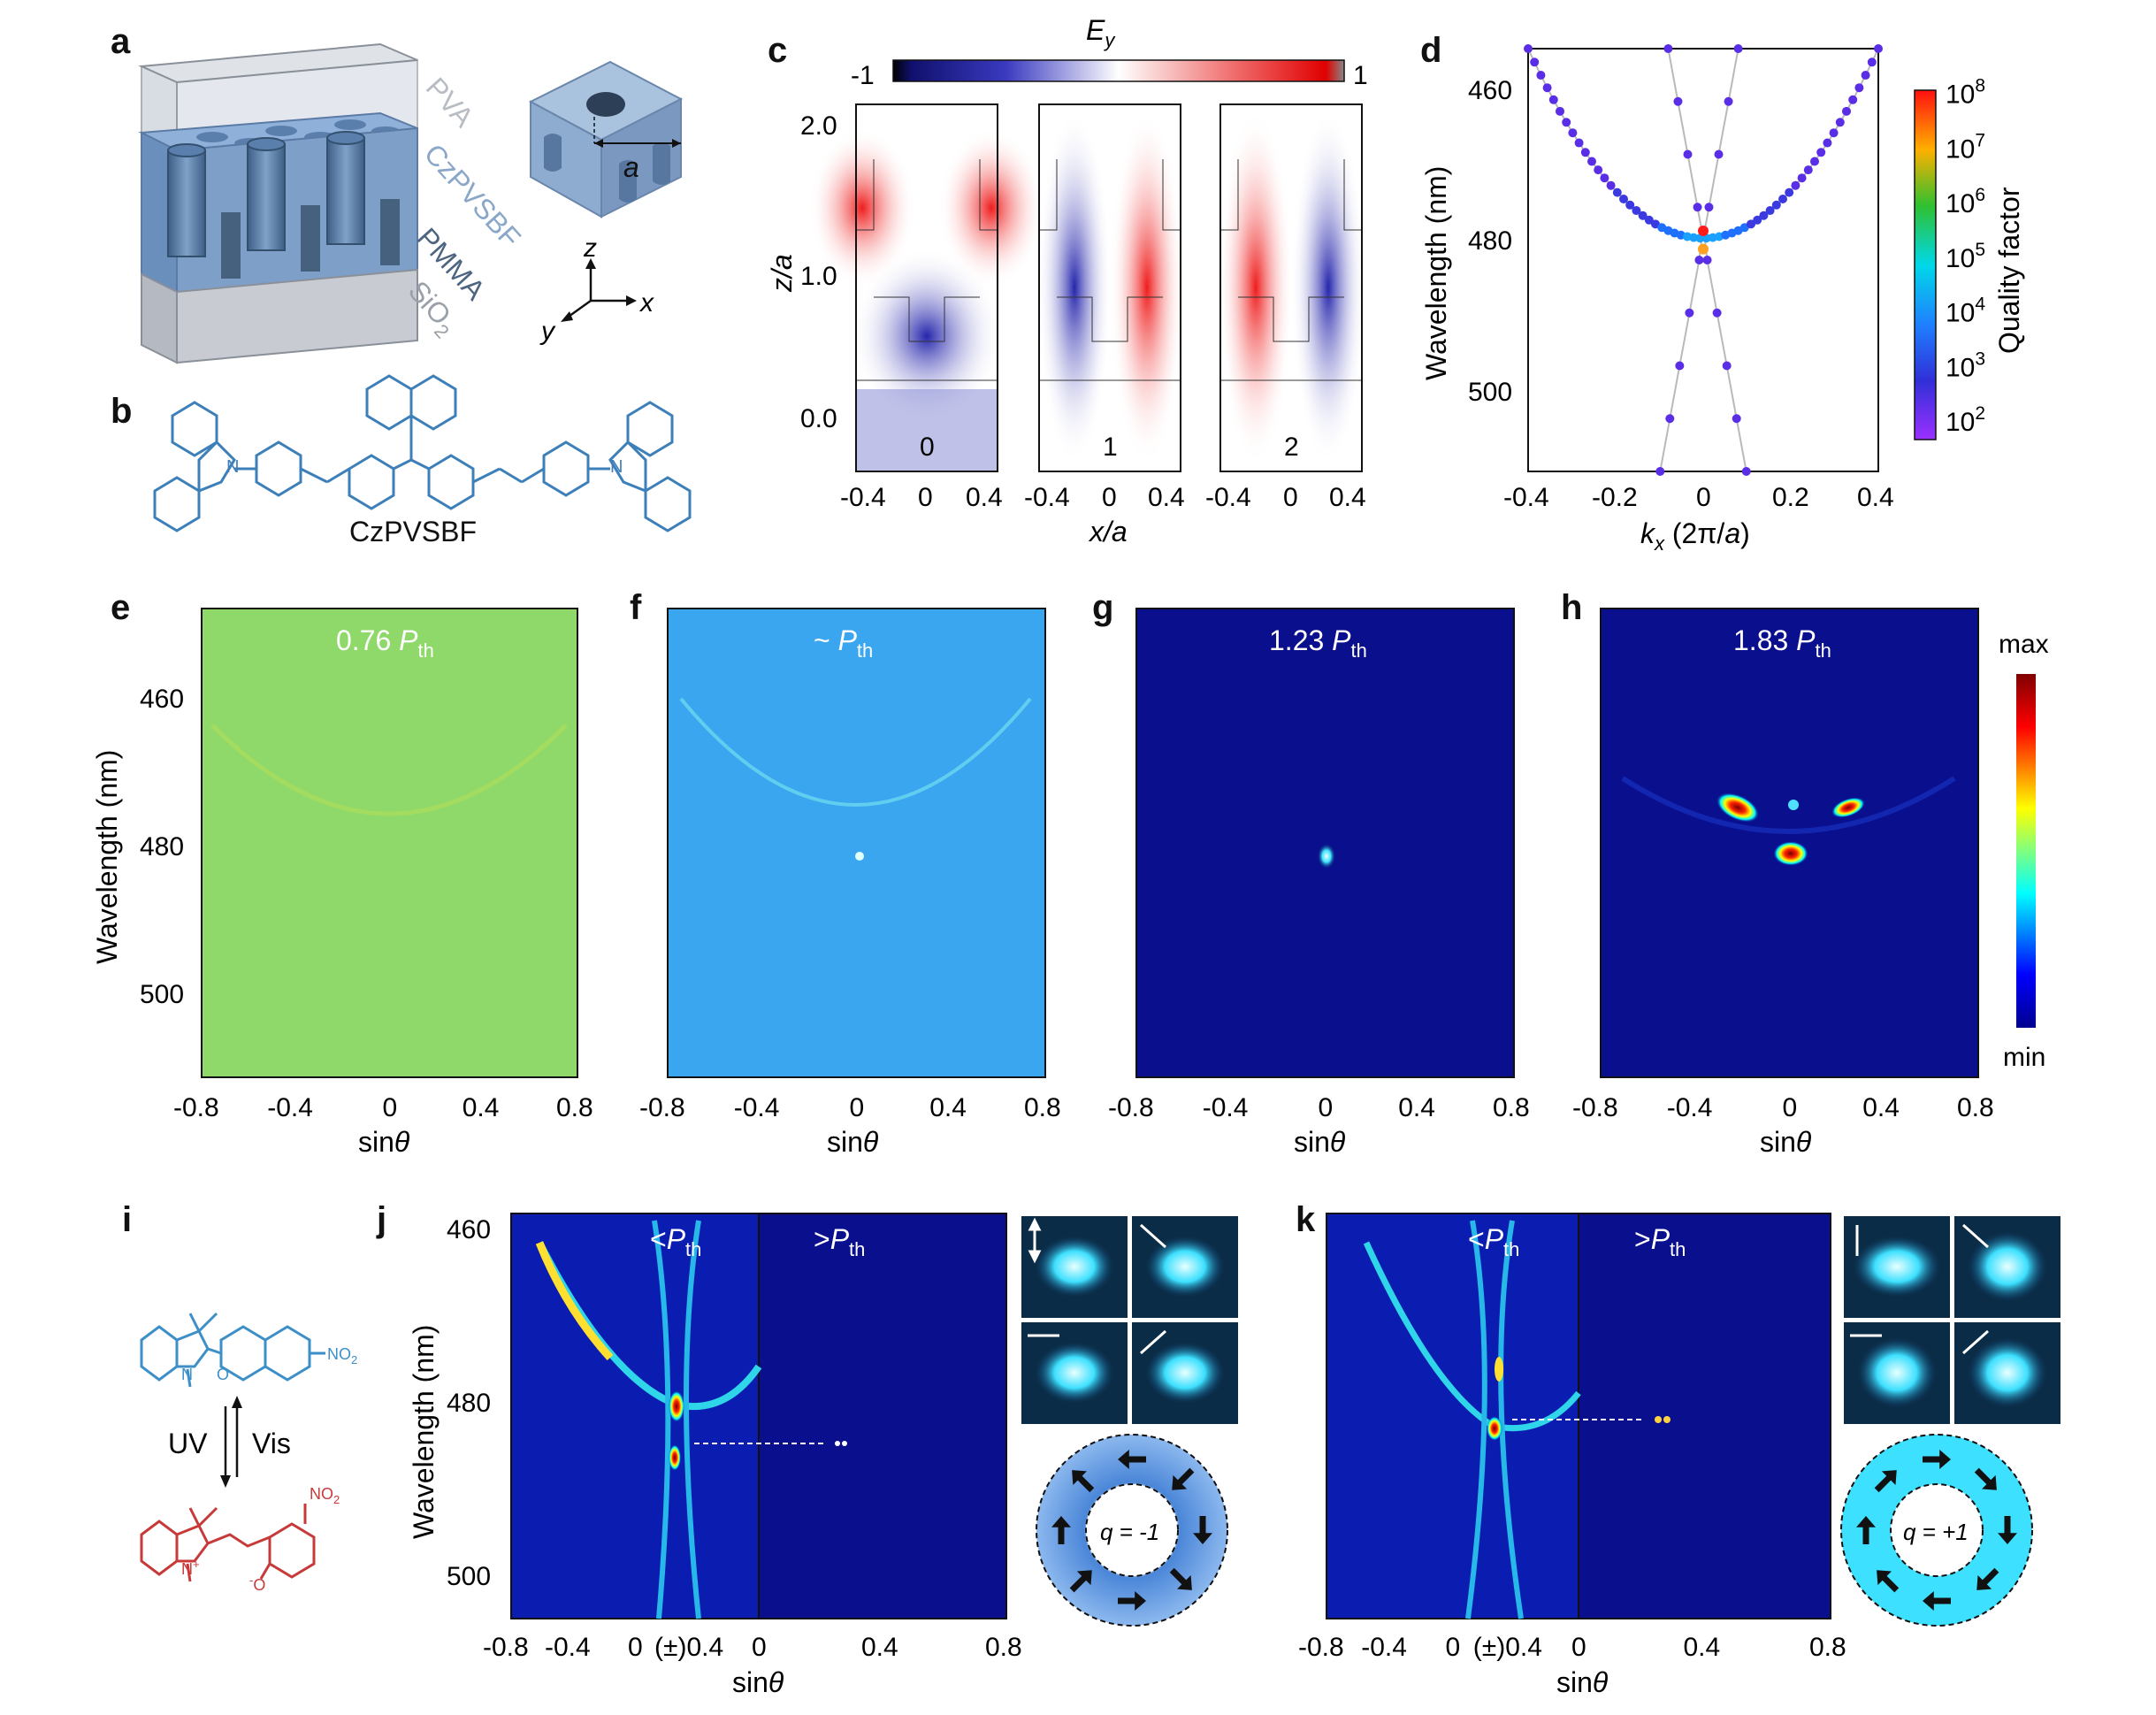  What do you see at coordinates (1110, 287) in the screenshot?
I see `c-map-mode-1: 1` at bounding box center [1110, 287].